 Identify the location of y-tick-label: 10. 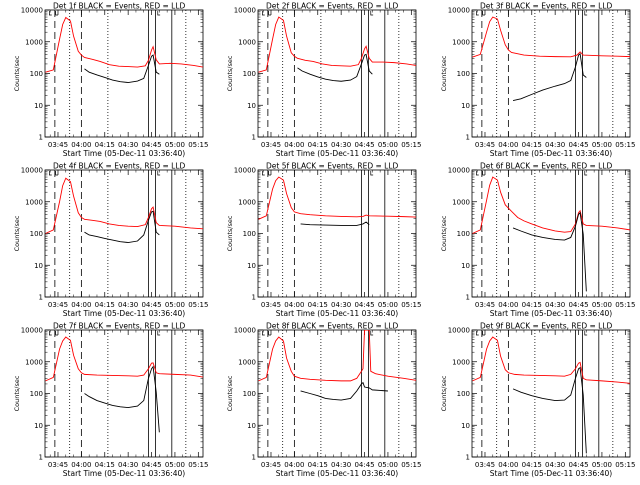
(465, 106).